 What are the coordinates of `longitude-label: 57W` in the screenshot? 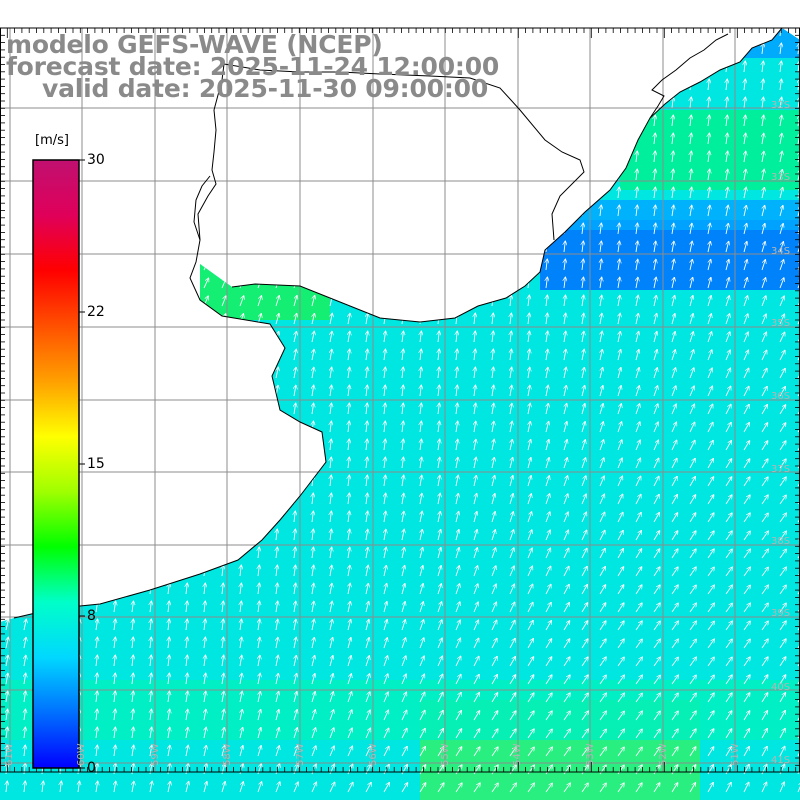 It's located at (300, 754).